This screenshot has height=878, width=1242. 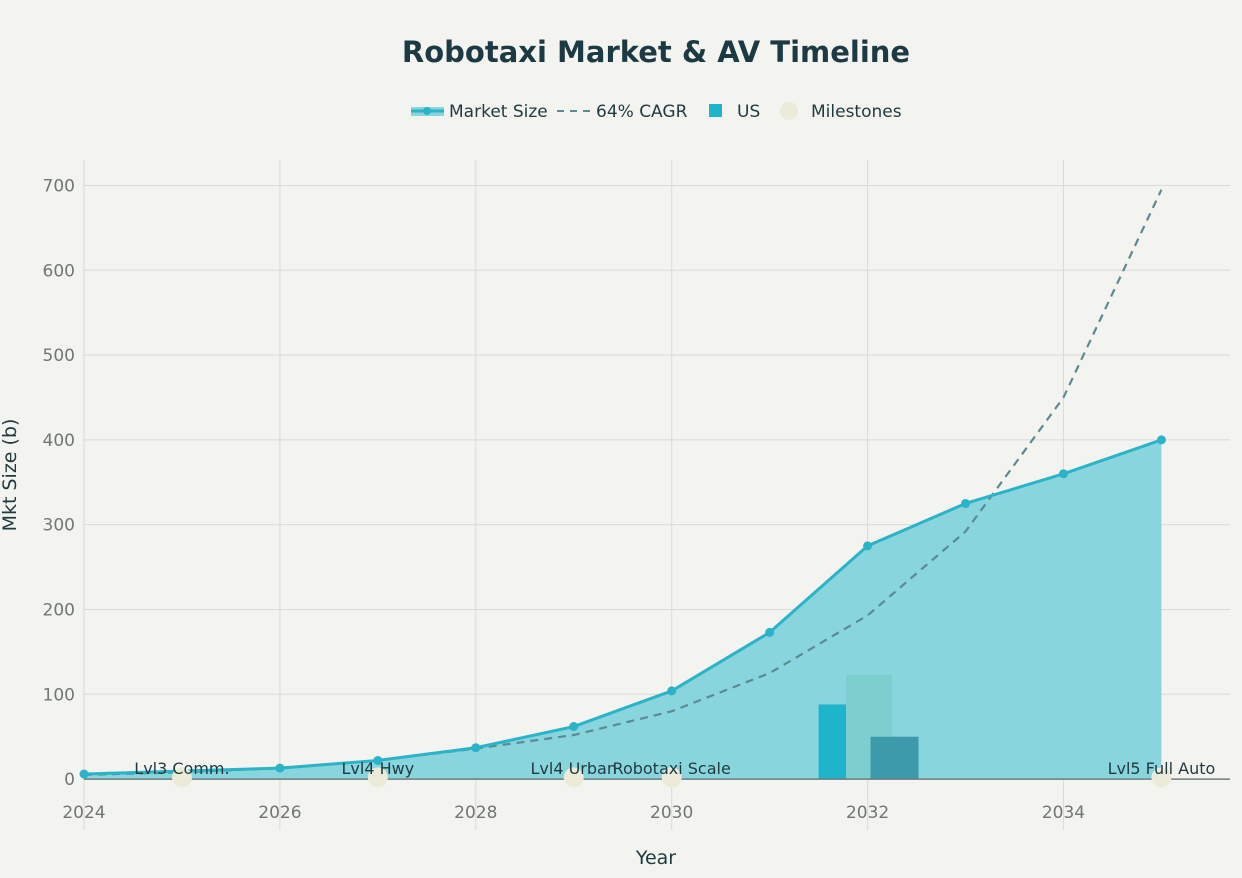 I want to click on legend-item-cagr: 64% CAGR, so click(x=622, y=112).